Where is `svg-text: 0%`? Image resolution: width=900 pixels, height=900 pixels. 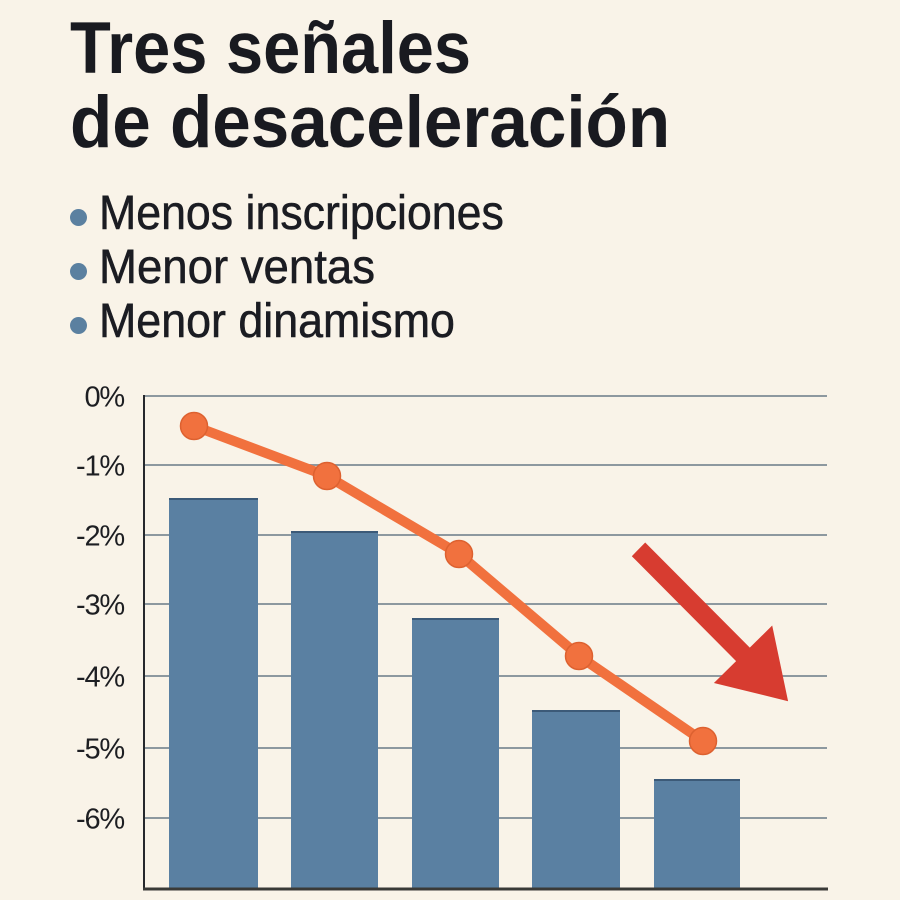 svg-text: 0% is located at coordinates (104, 398).